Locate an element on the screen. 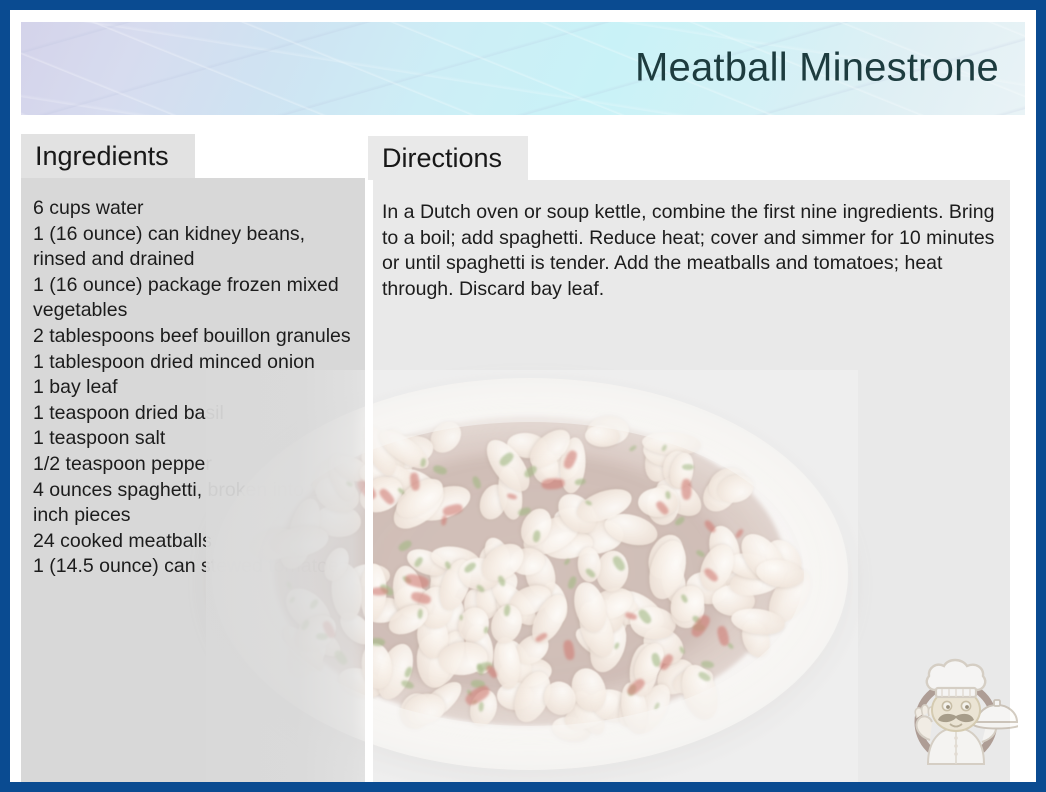 This screenshot has height=792, width=1046. tab-directions: Directions is located at coordinates (448, 158).